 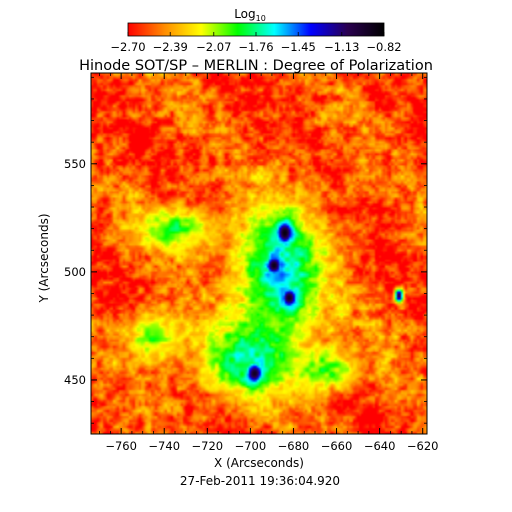 What do you see at coordinates (294, 446) in the screenshot?
I see `x-tick-label: −680` at bounding box center [294, 446].